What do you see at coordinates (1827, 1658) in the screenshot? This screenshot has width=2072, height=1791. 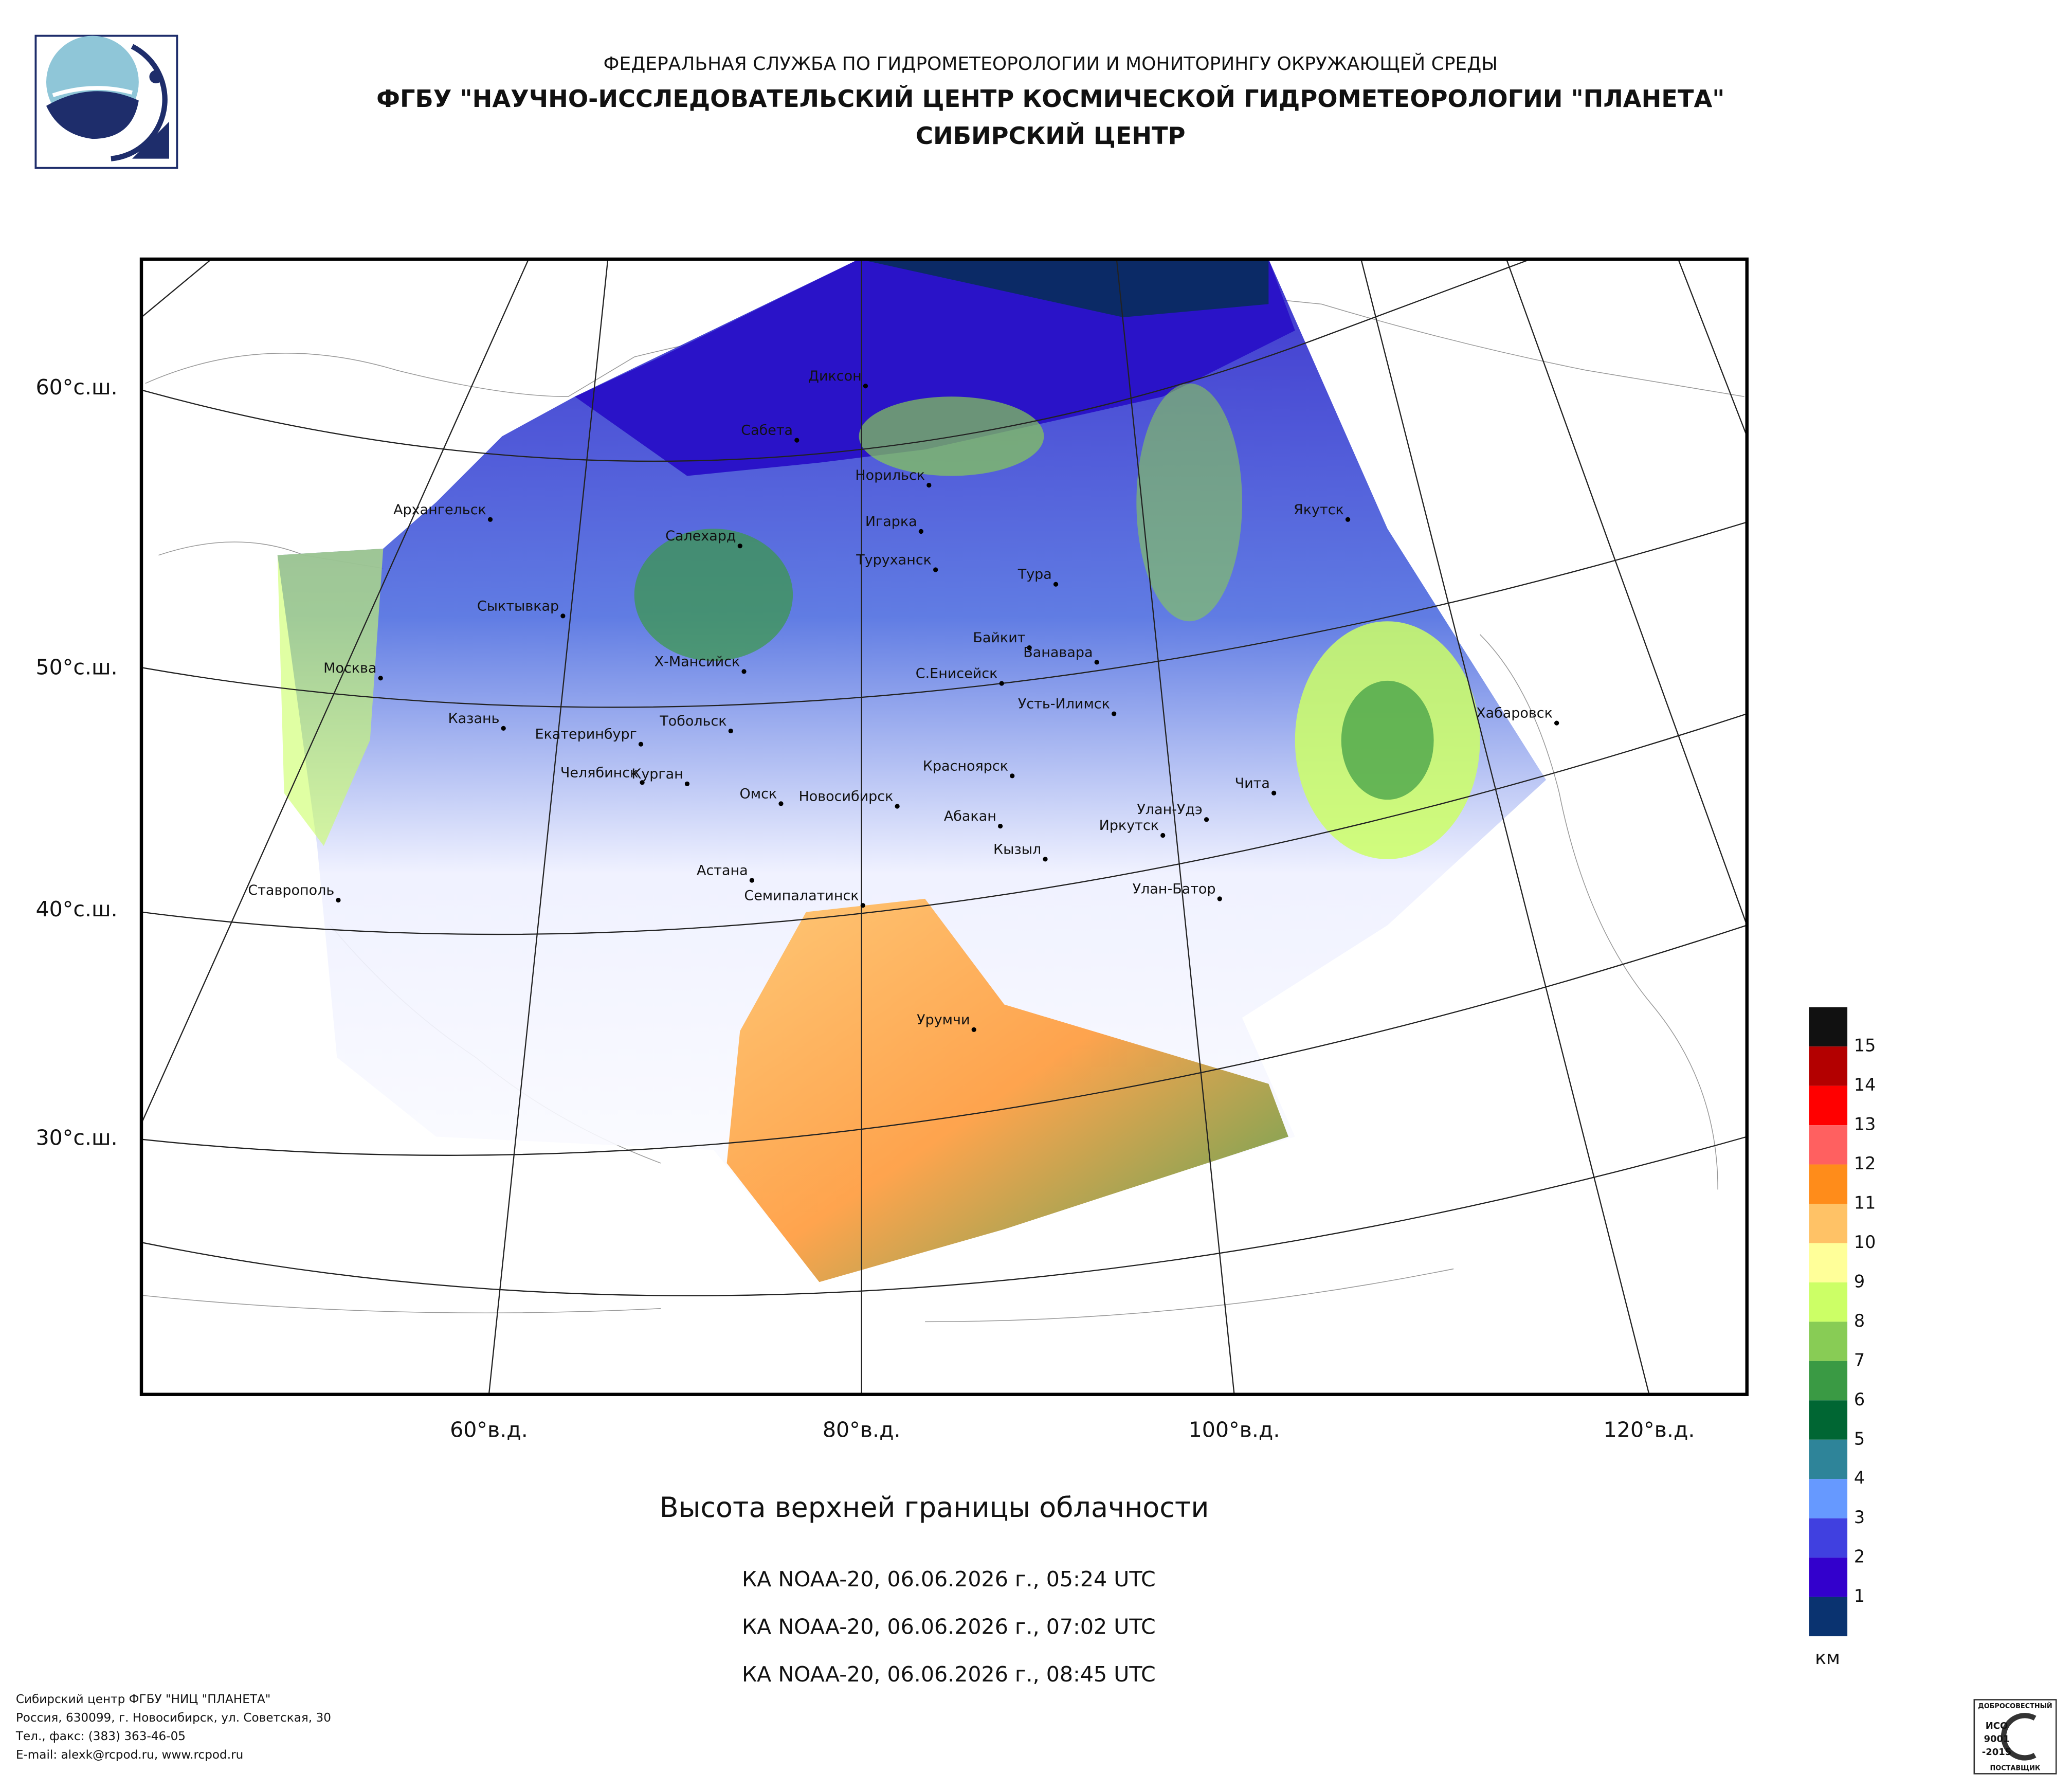 I see `legend-unit: км` at bounding box center [1827, 1658].